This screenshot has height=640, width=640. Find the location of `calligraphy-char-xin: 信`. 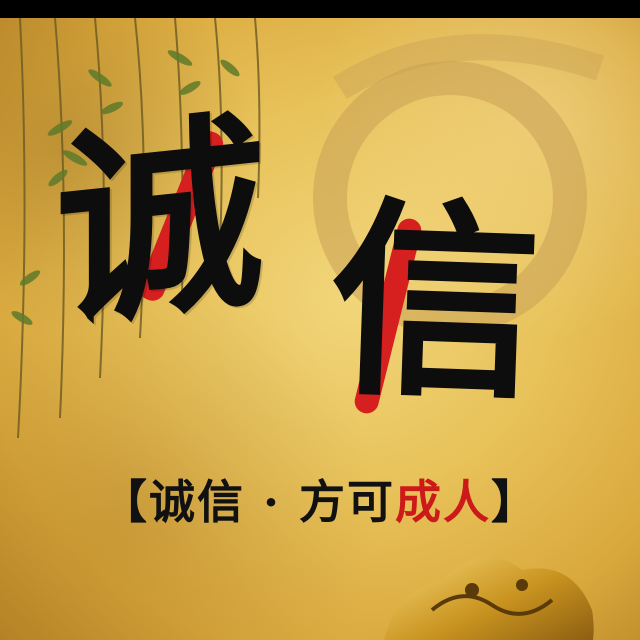

calligraphy-char-xin: 信 is located at coordinates (435, 302).